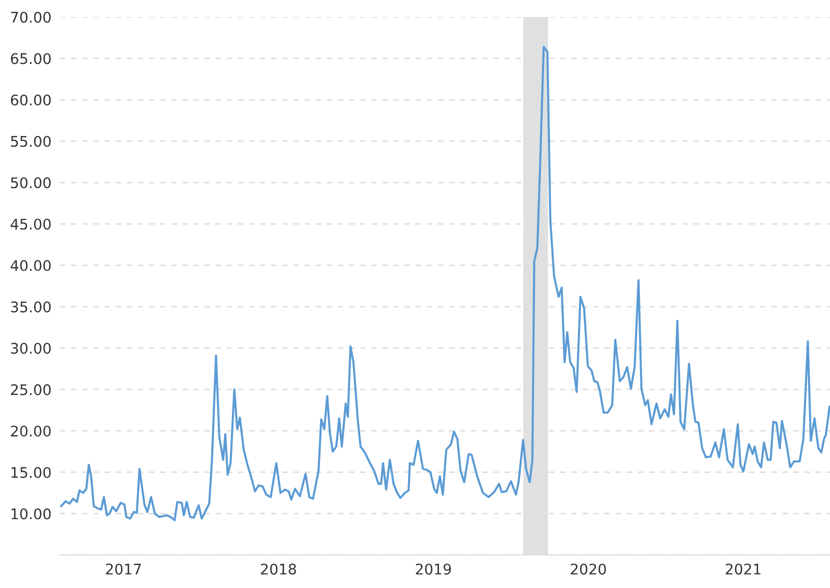  Describe the element at coordinates (278, 569) in the screenshot. I see `x-tick-label: 2018` at that location.